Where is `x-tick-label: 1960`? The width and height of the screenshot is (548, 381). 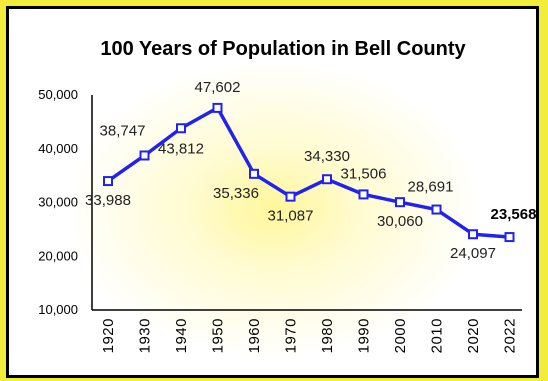
x-tick-label: 1960 is located at coordinates (254, 335).